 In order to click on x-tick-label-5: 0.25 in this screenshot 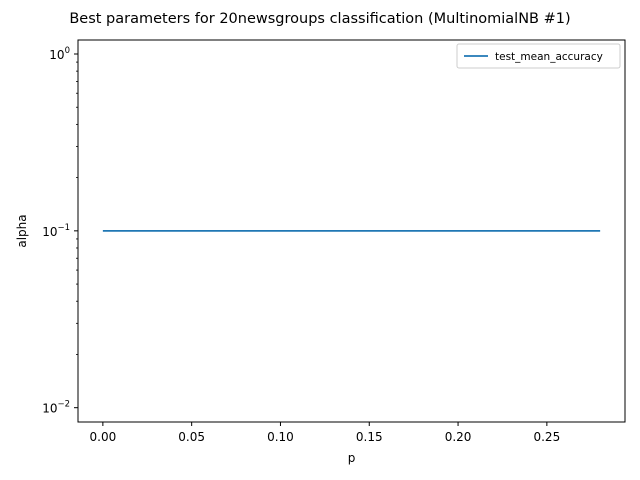, I will do `click(546, 437)`.